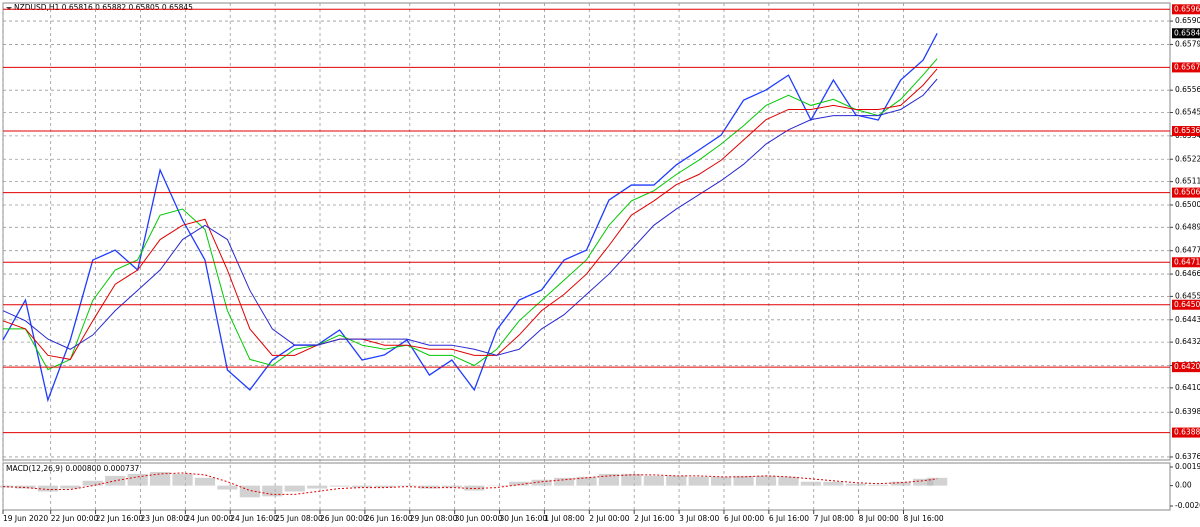  What do you see at coordinates (1187, 466) in the screenshot?
I see `y-tick-label: 0.00191` at bounding box center [1187, 466].